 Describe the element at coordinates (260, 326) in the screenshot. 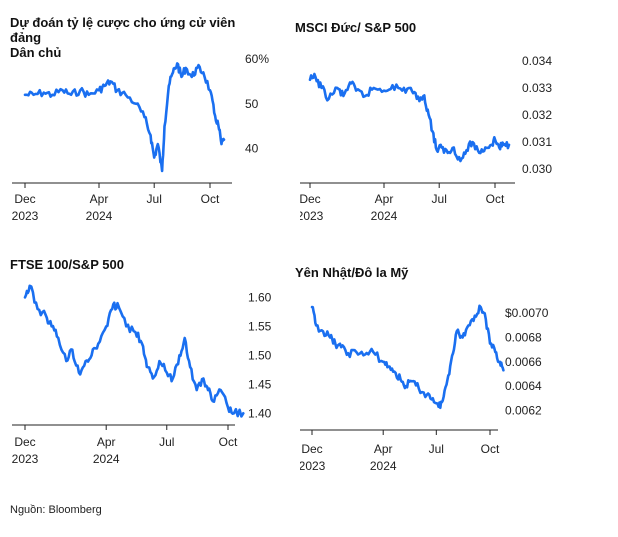

I see `y-tick-label-3-1: 1.55` at that location.